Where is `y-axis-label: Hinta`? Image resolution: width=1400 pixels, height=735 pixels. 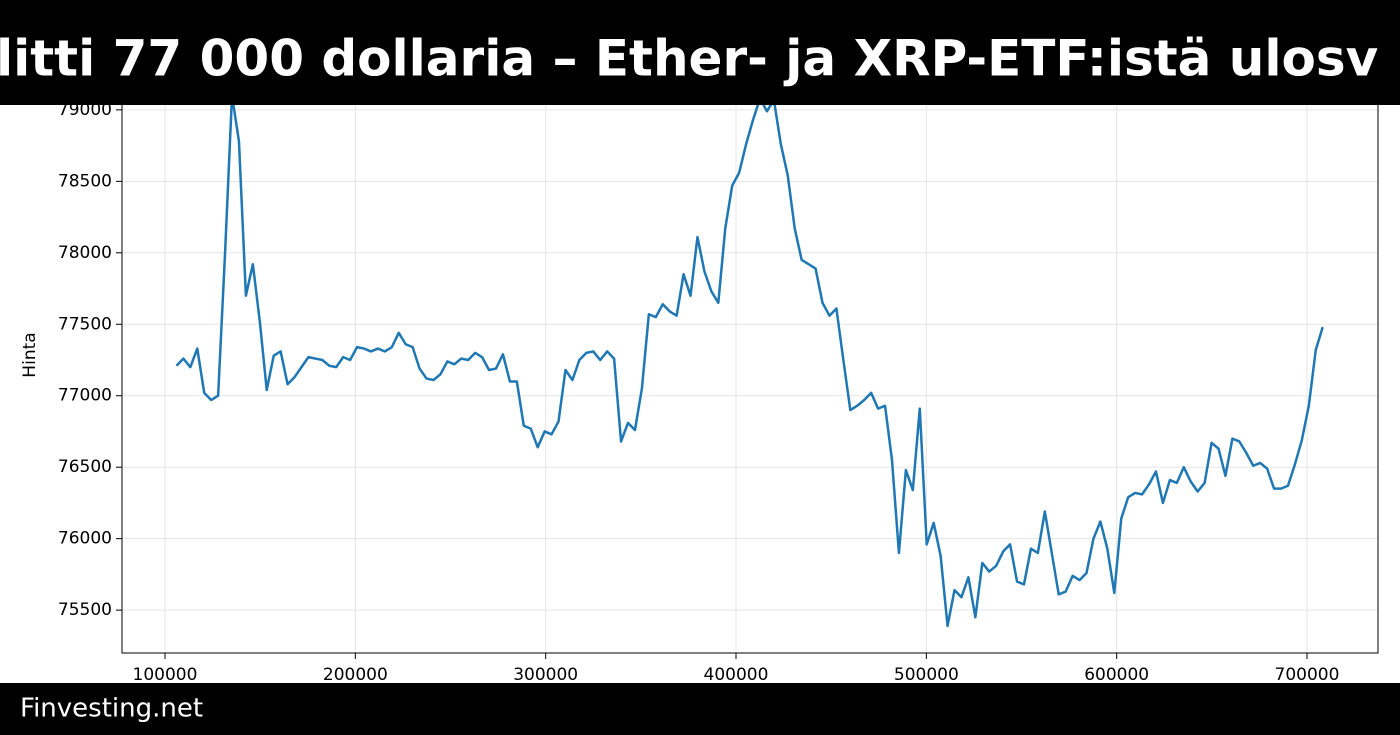 y-axis-label: Hinta is located at coordinates (30, 354).